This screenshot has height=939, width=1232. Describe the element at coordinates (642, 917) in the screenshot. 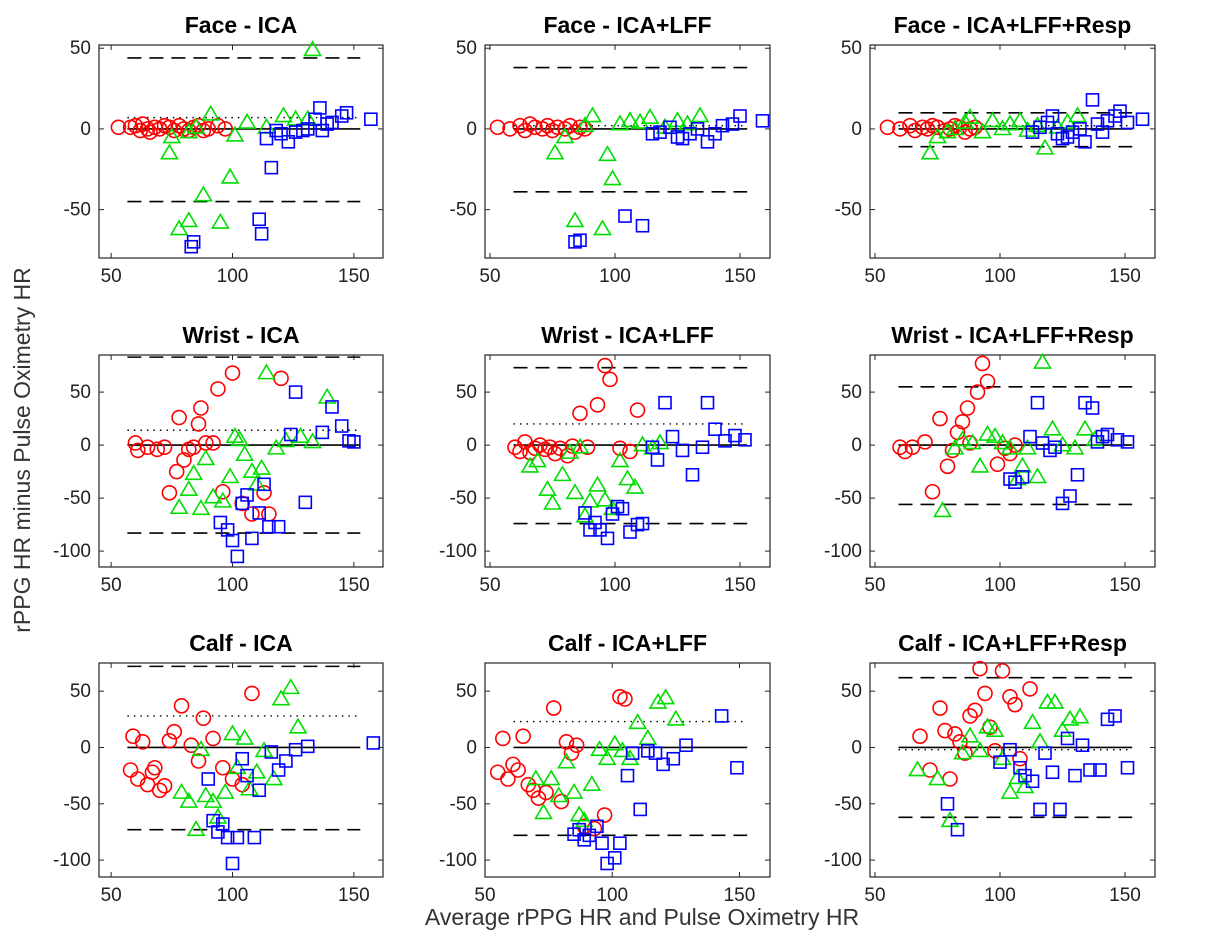

I see `figure-xlabel: Average rPPG HR and Pulse Oximetry HR` at that location.